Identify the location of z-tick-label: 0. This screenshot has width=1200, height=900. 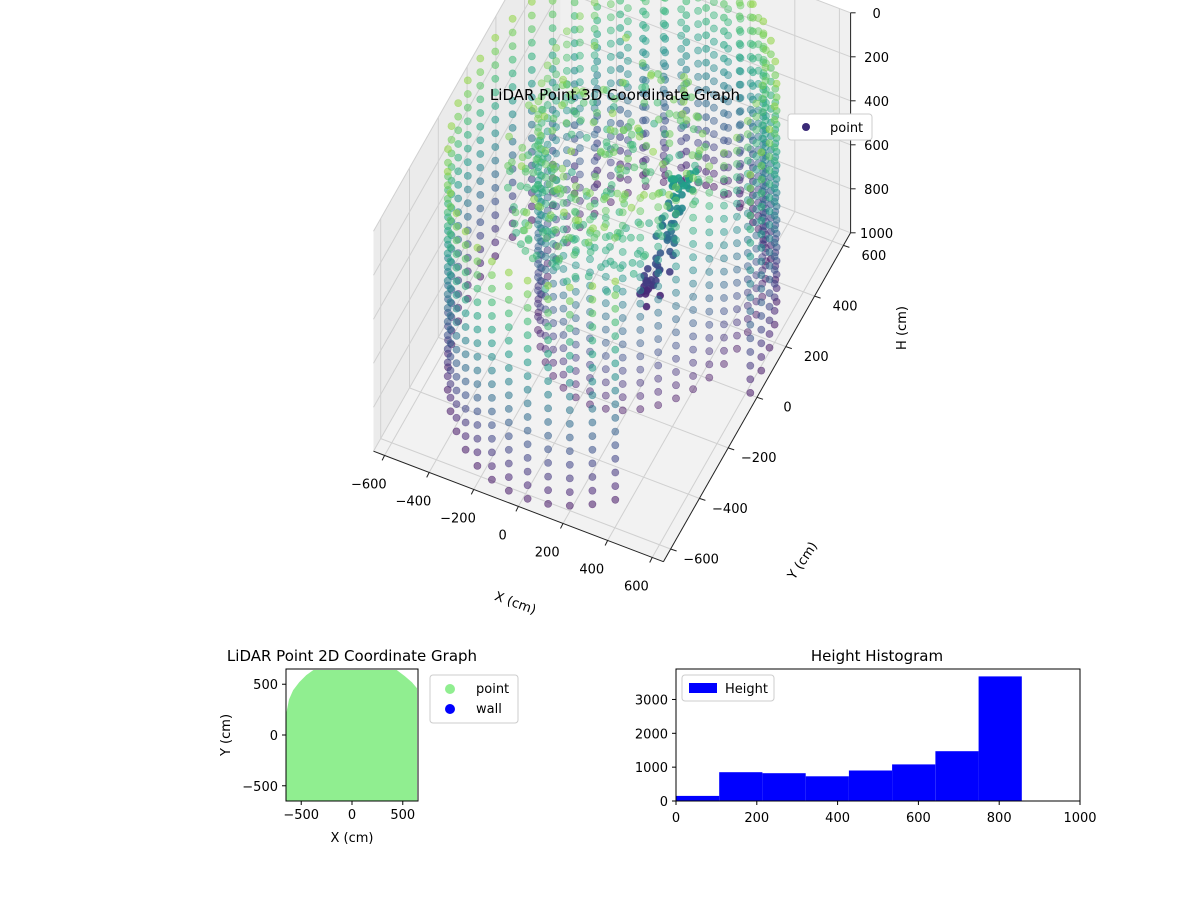
(876, 14).